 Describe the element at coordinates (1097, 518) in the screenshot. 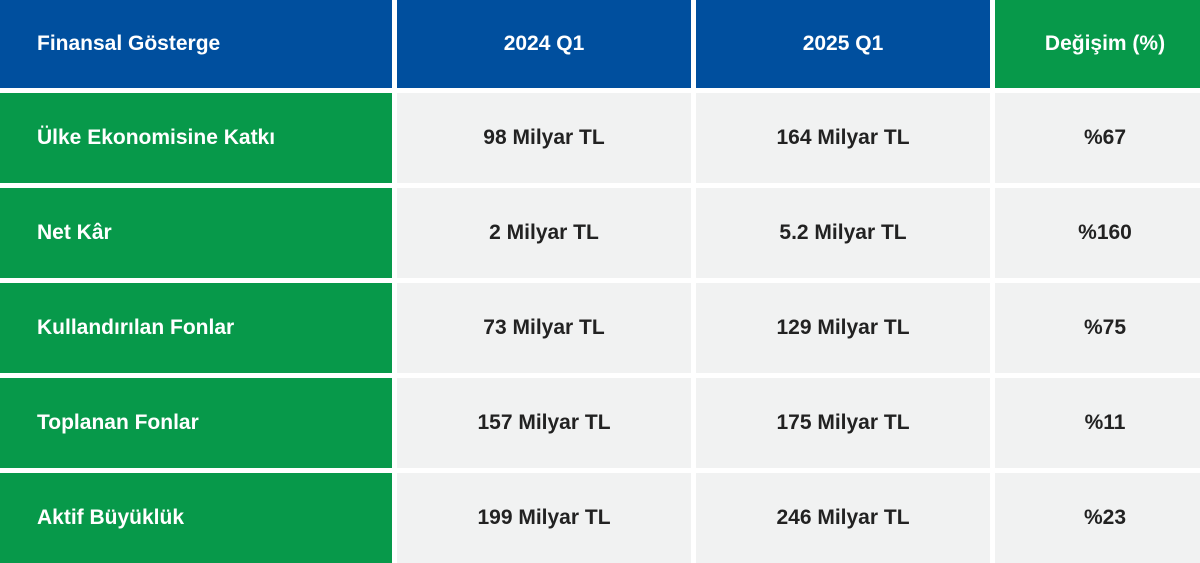

I see `cell-change: %23` at that location.